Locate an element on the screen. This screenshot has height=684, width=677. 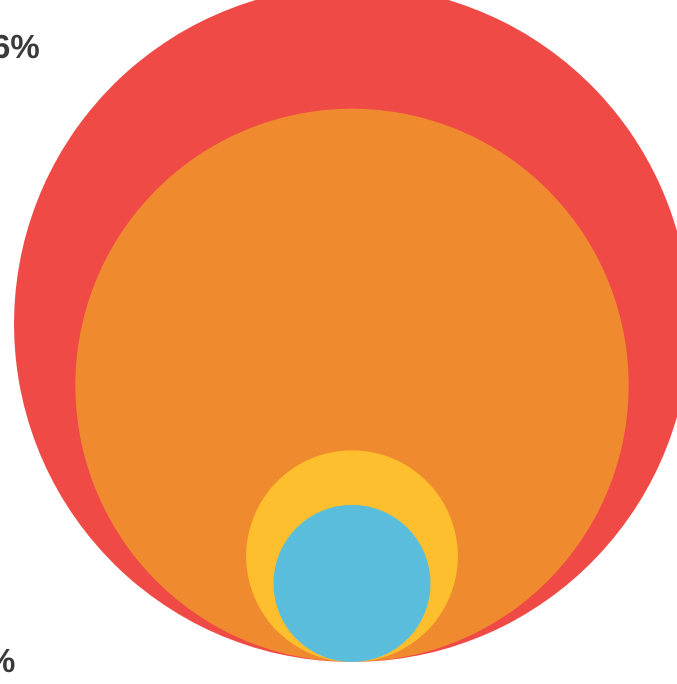
bubble-inner is located at coordinates (352, 583).